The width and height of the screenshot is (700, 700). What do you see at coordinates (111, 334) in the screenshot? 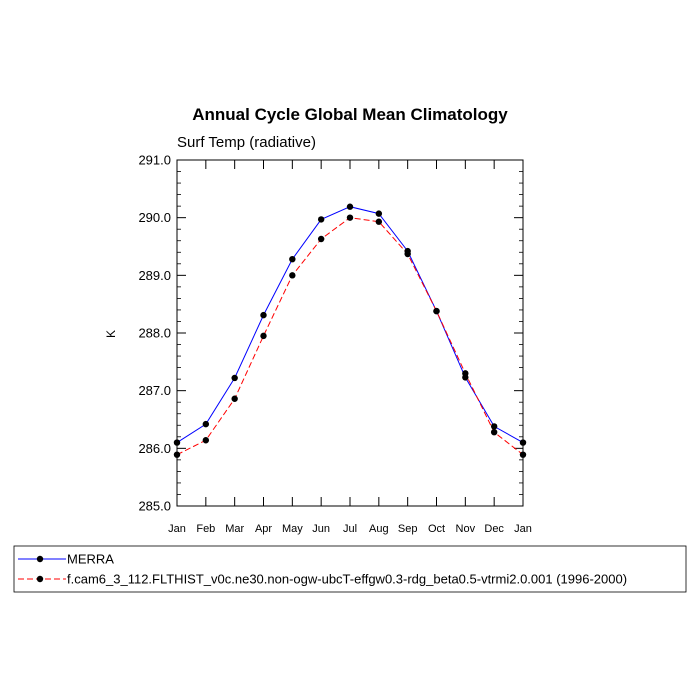
I see `y-axis-label: K` at bounding box center [111, 334].